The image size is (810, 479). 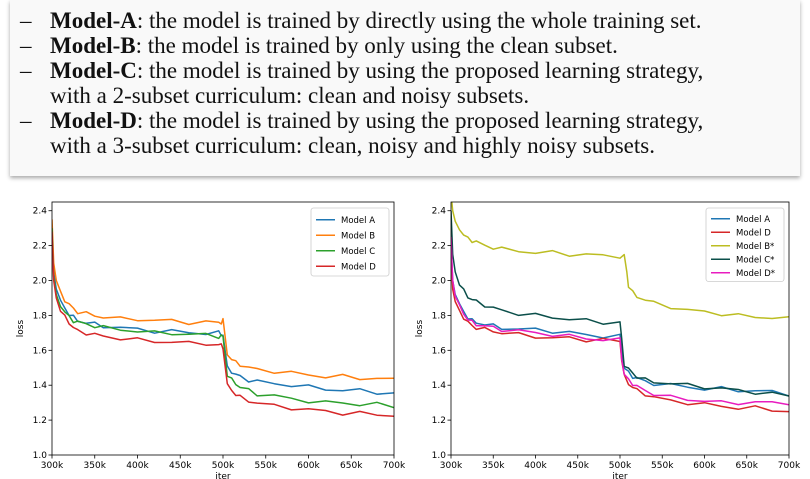 What do you see at coordinates (358, 236) in the screenshot?
I see `legend-label: Model B` at bounding box center [358, 236].